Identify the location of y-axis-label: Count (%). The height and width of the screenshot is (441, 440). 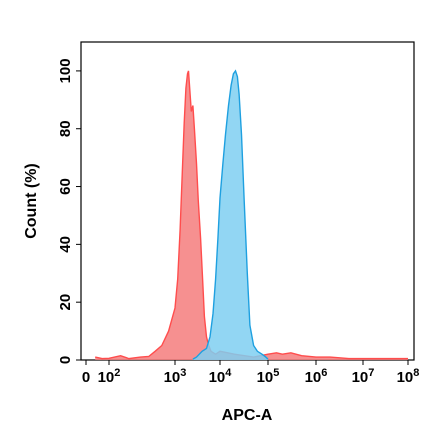
(31, 201).